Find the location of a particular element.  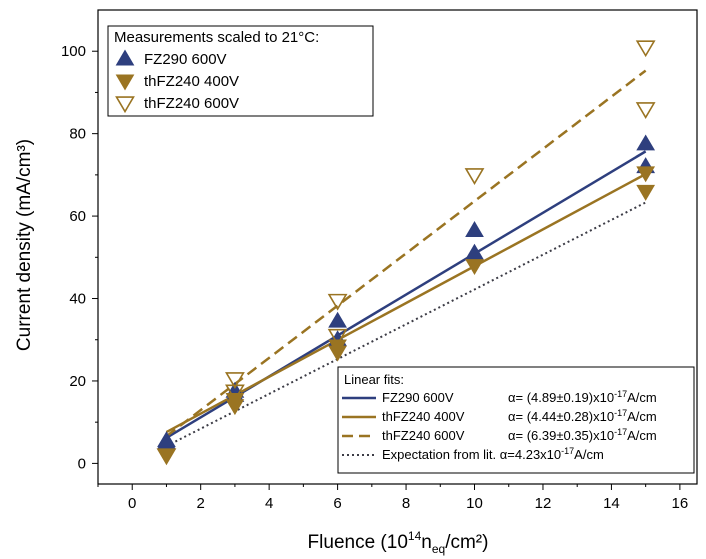

y-tick-label: 80 is located at coordinates (77, 134).